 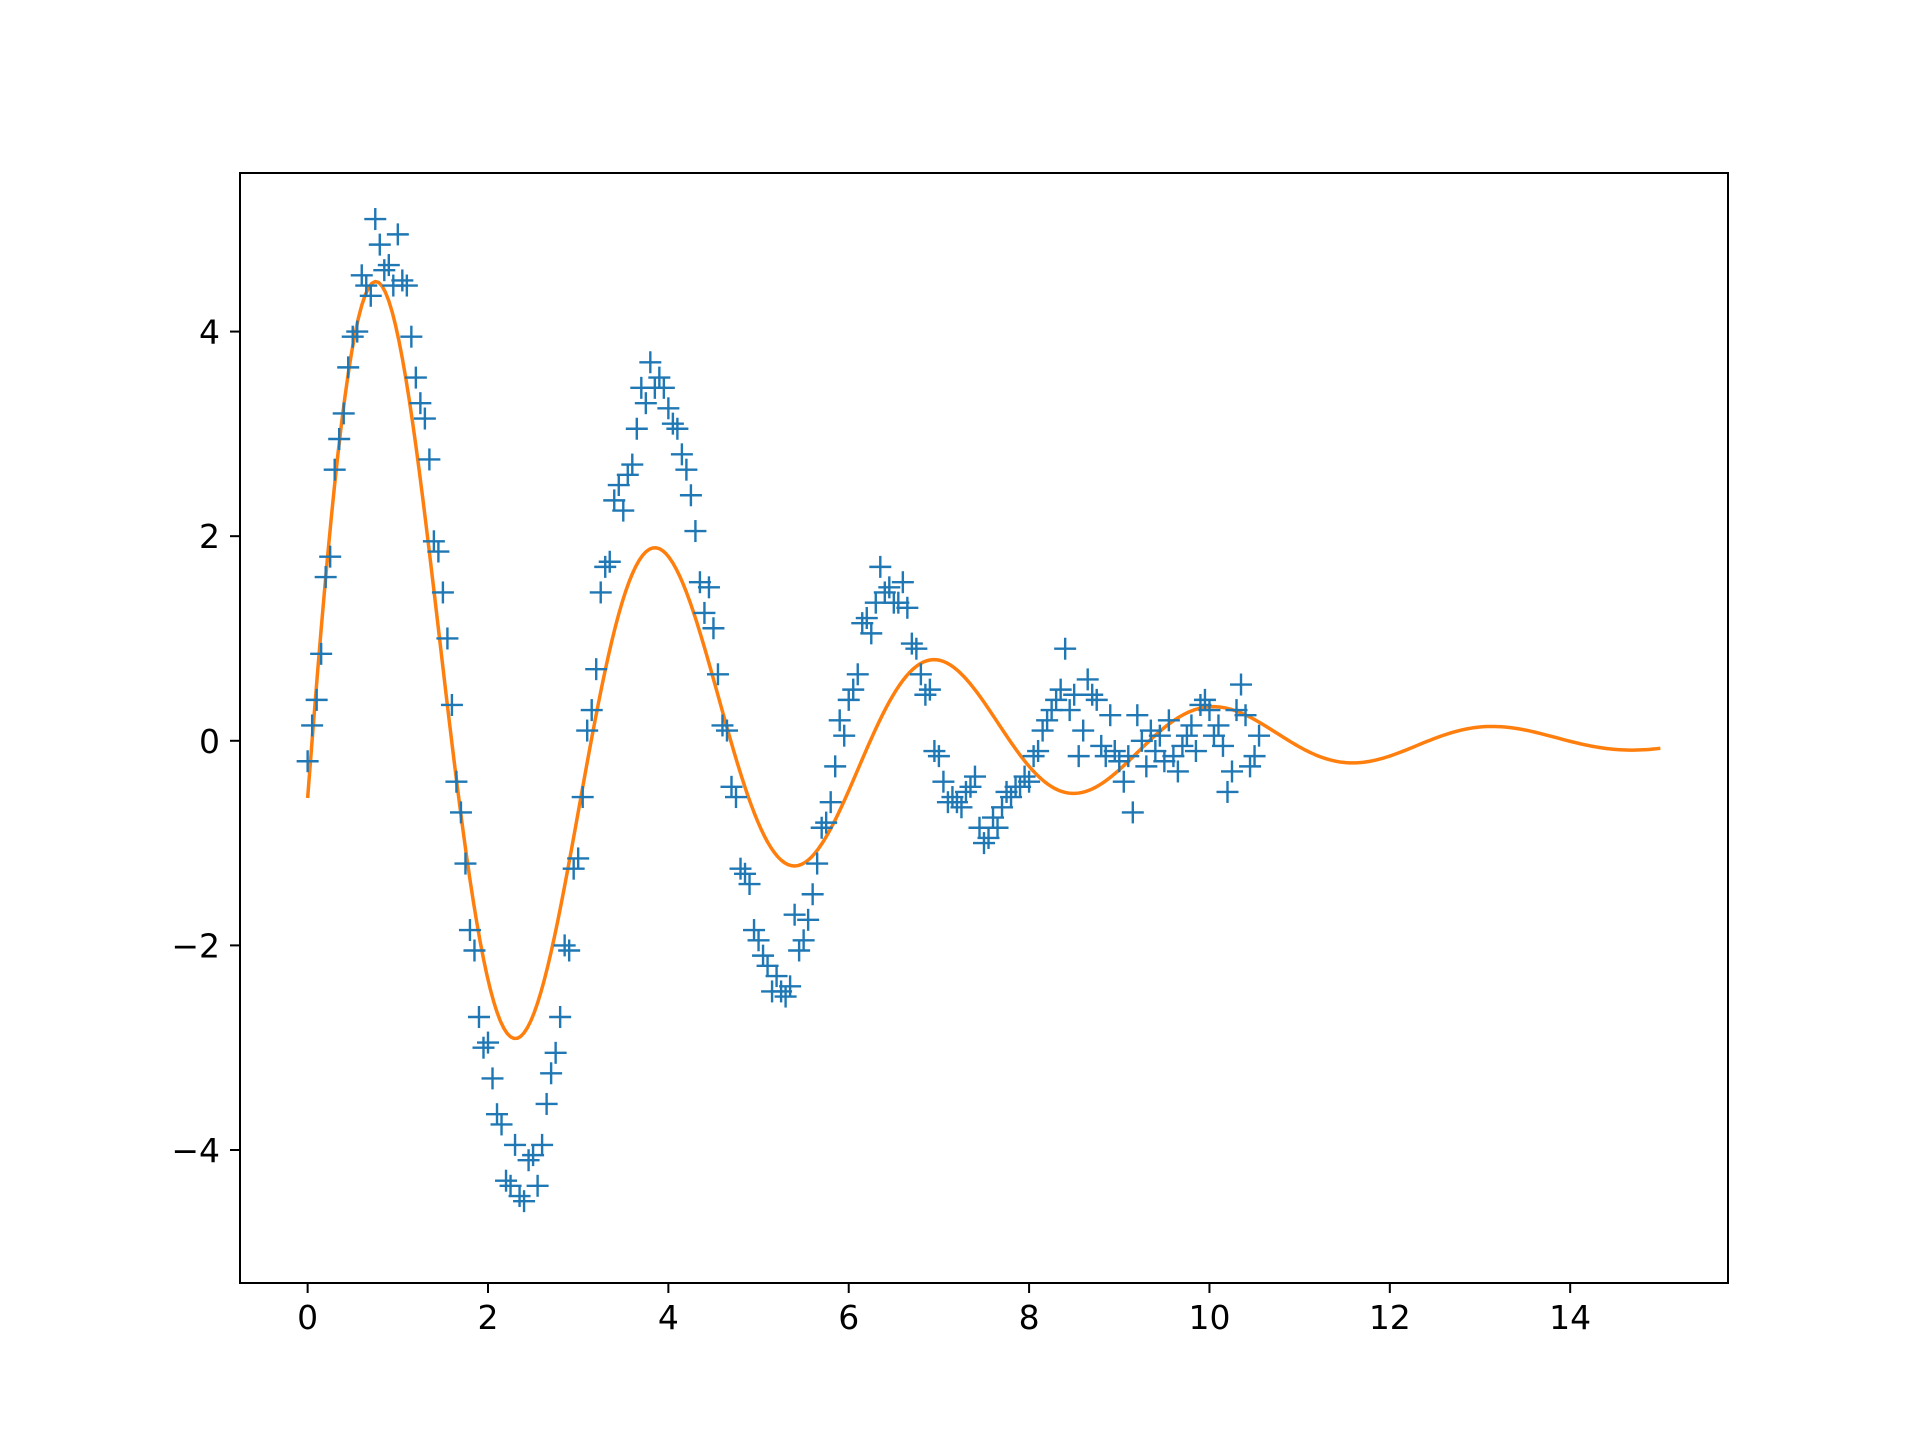 What do you see at coordinates (848, 1317) in the screenshot?
I see `x-tick-label: 6` at bounding box center [848, 1317].